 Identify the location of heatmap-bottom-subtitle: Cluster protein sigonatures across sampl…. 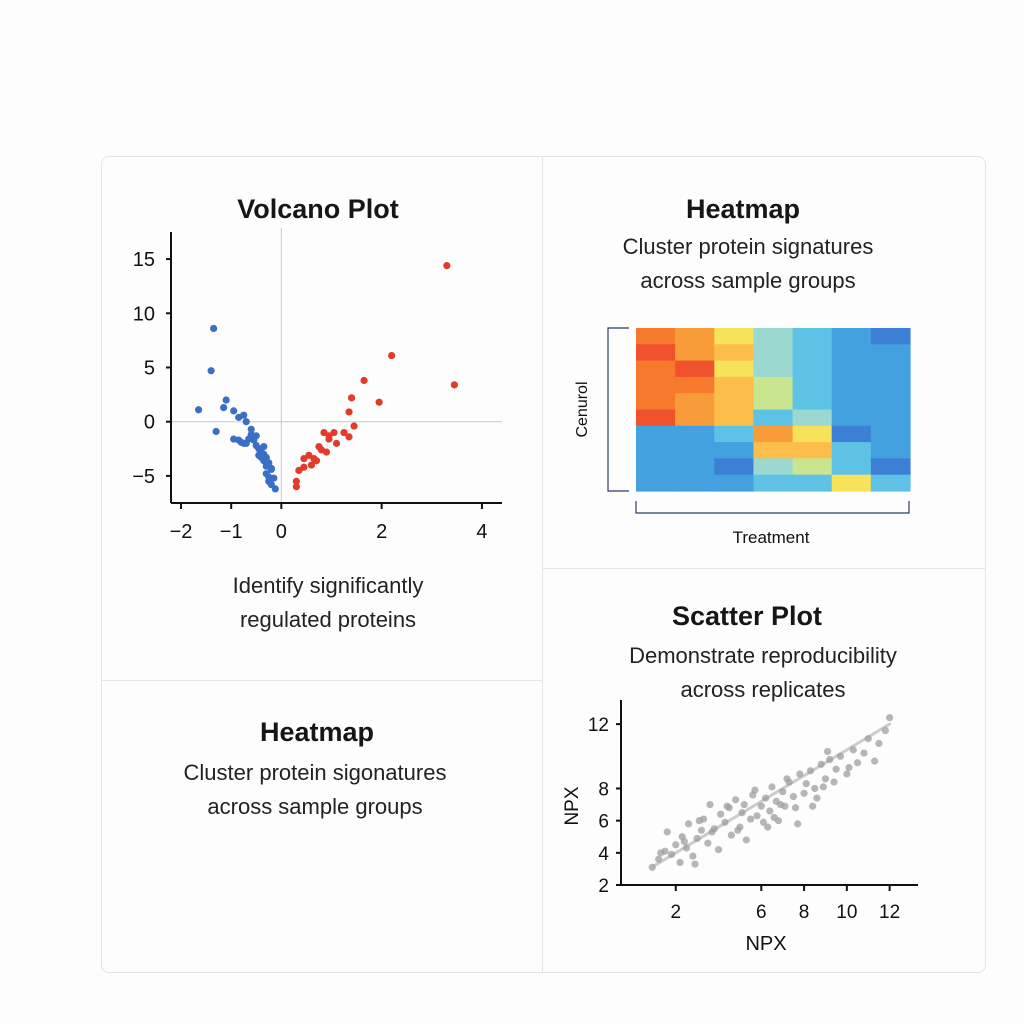
(315, 790).